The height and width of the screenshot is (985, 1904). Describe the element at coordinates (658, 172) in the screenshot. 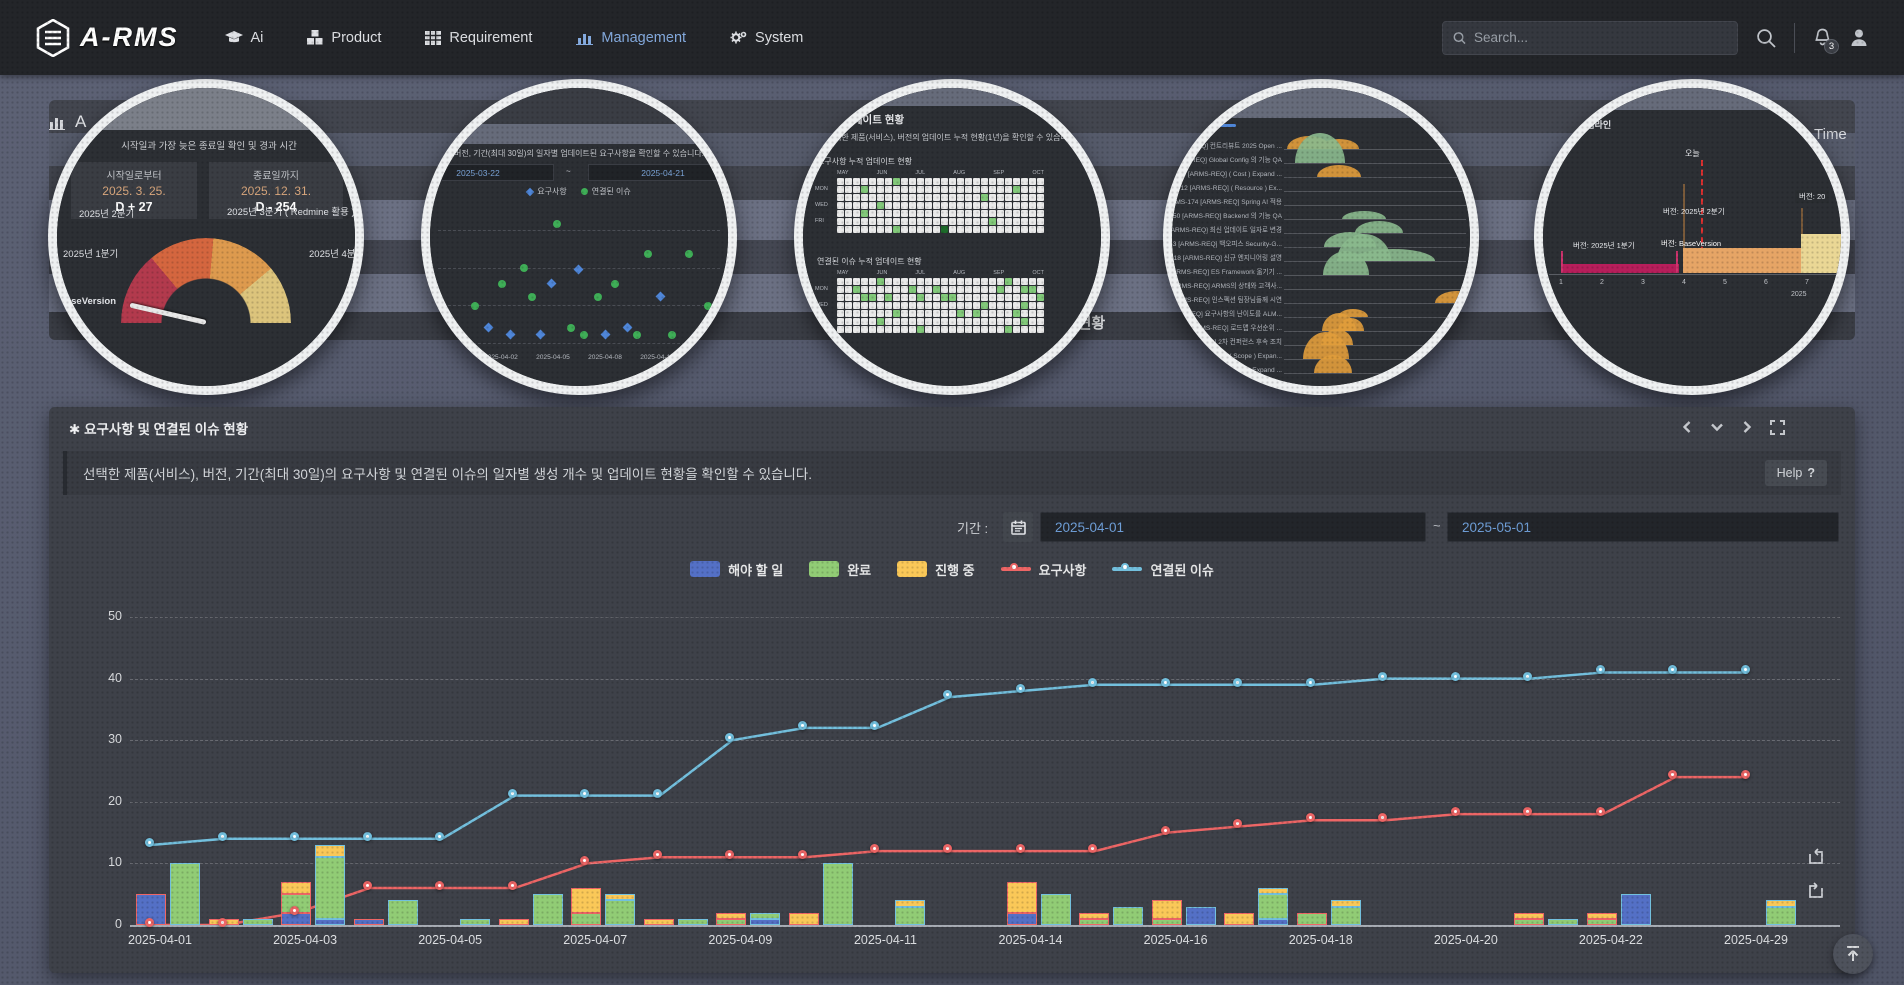

I see `scatter-date-to: 2025-04-21` at that location.